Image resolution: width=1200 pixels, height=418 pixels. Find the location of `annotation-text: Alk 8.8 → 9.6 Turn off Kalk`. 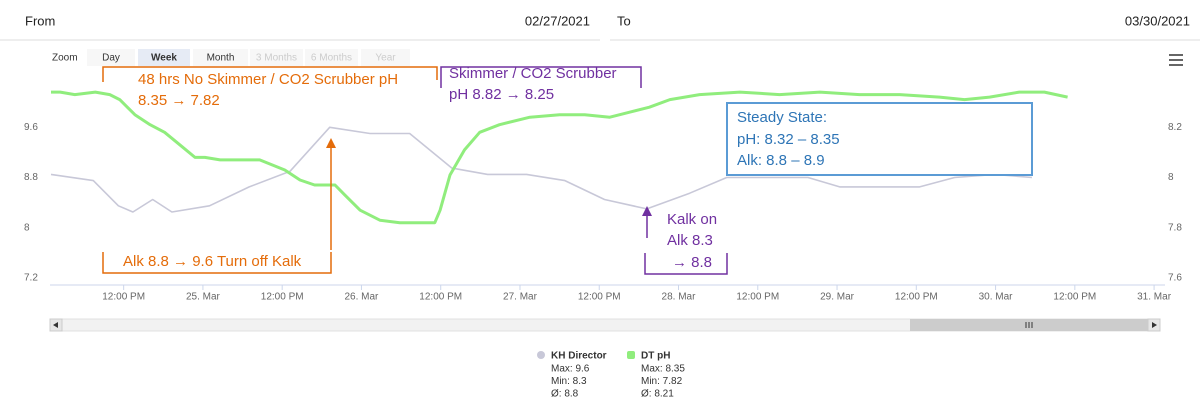

annotation-text: Alk 8.8 → 9.6 Turn off Kalk is located at coordinates (212, 261).